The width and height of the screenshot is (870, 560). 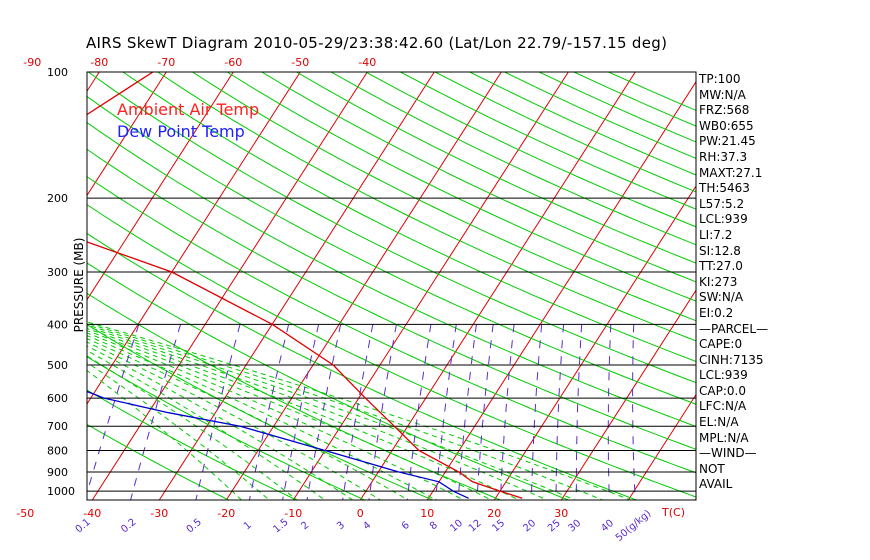 I want to click on mixing-ratio-label: 6, so click(x=406, y=526).